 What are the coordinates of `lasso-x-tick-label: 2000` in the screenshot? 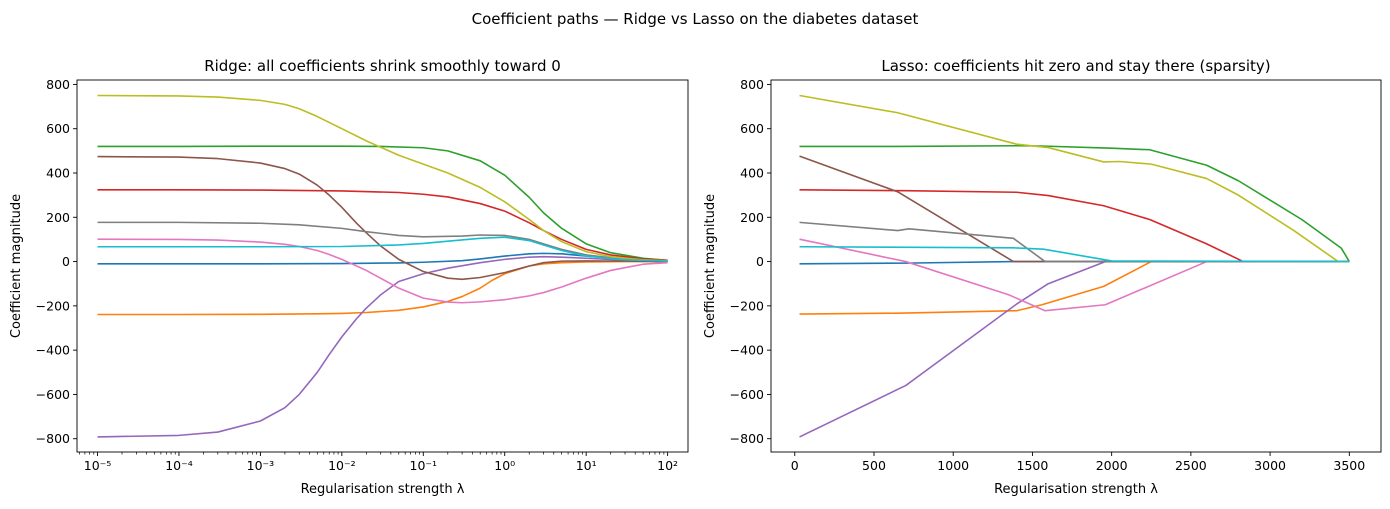 It's located at (1112, 465).